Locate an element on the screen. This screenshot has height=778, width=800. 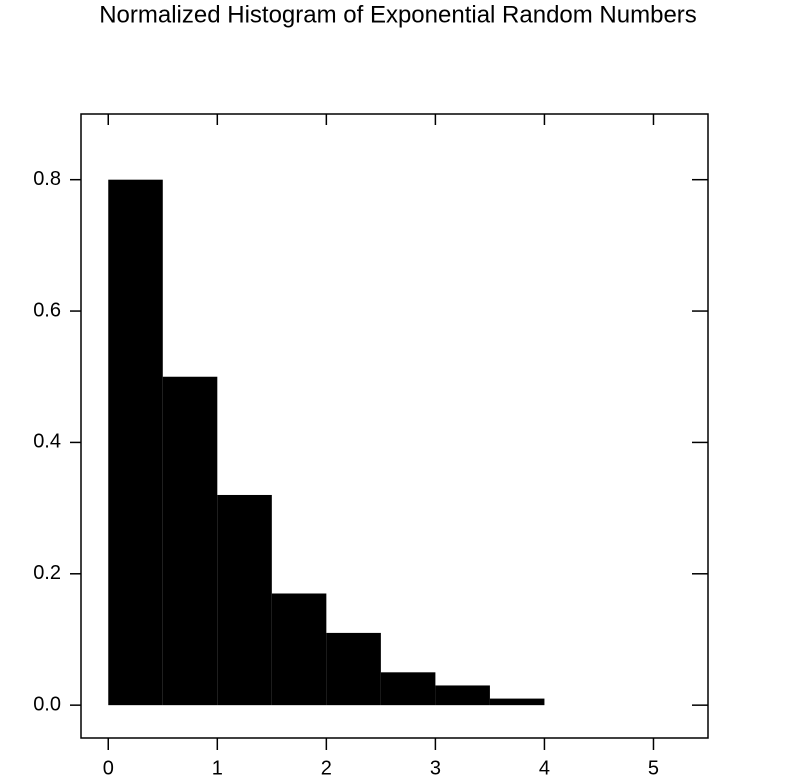
y-tick-label: 0.4 is located at coordinates (47, 442).